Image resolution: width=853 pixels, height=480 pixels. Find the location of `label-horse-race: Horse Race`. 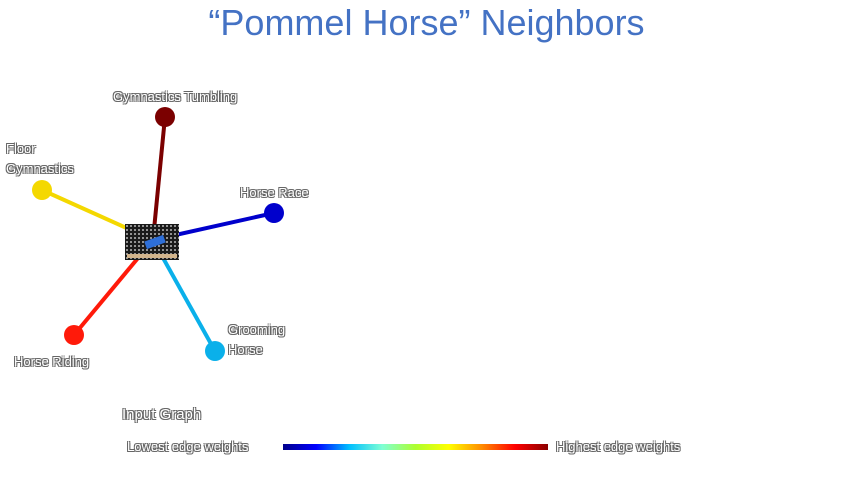

label-horse-race: Horse Race is located at coordinates (274, 192).